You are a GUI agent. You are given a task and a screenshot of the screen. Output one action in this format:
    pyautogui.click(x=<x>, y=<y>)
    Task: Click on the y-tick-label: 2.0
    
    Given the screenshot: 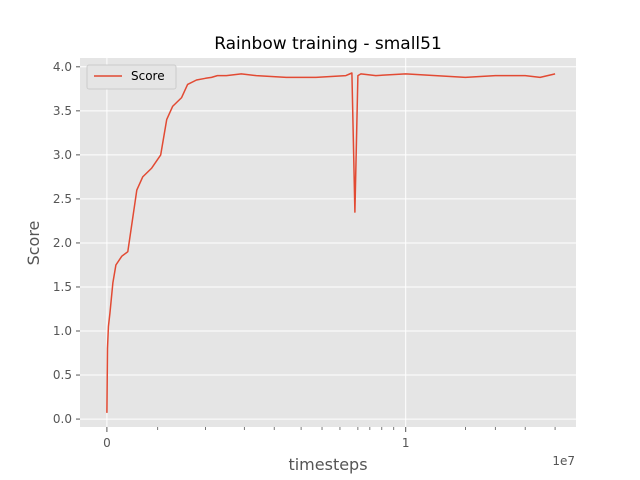 What is the action you would take?
    pyautogui.click(x=62, y=243)
    